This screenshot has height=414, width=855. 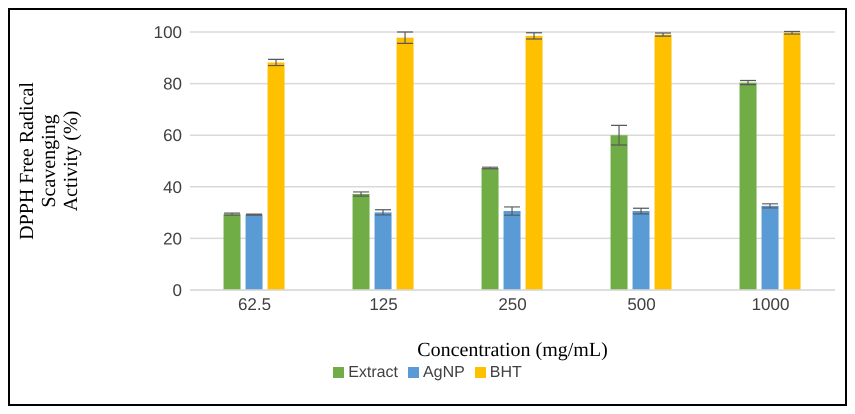 What do you see at coordinates (444, 372) in the screenshot?
I see `legend-label: AgNP` at bounding box center [444, 372].